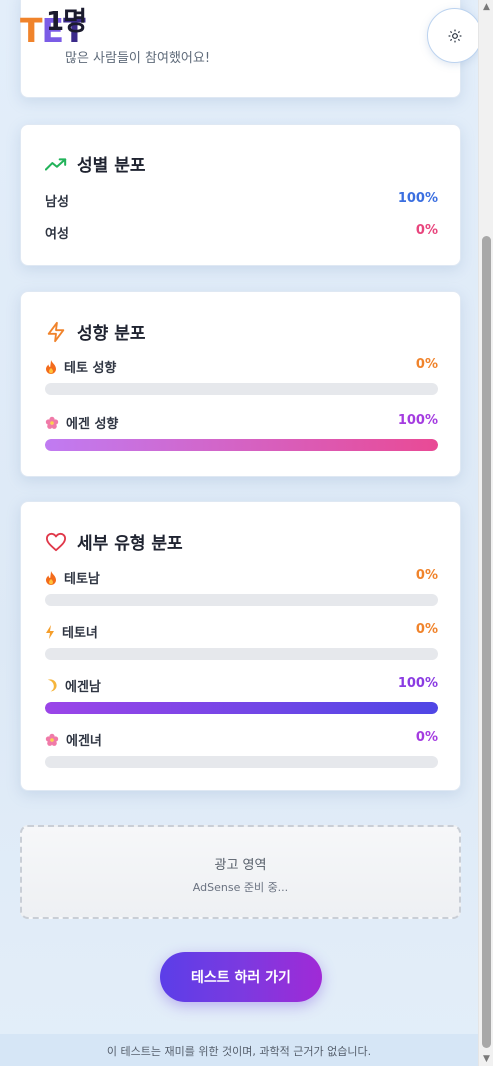  I want to click on tendency-title-text: 성향 분포, so click(111, 334).